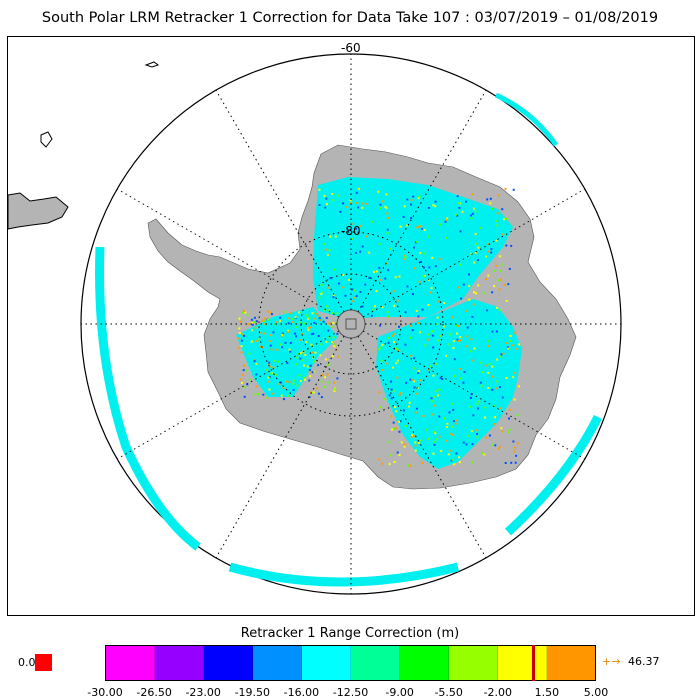  I want to click on colorbar-tick-label: -16.00, so click(301, 692).